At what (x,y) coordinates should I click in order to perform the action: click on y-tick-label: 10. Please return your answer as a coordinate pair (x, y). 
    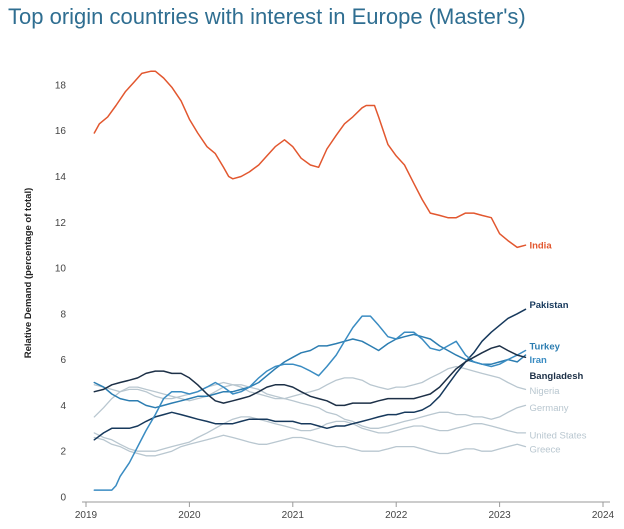
    Looking at the image, I should click on (61, 269).